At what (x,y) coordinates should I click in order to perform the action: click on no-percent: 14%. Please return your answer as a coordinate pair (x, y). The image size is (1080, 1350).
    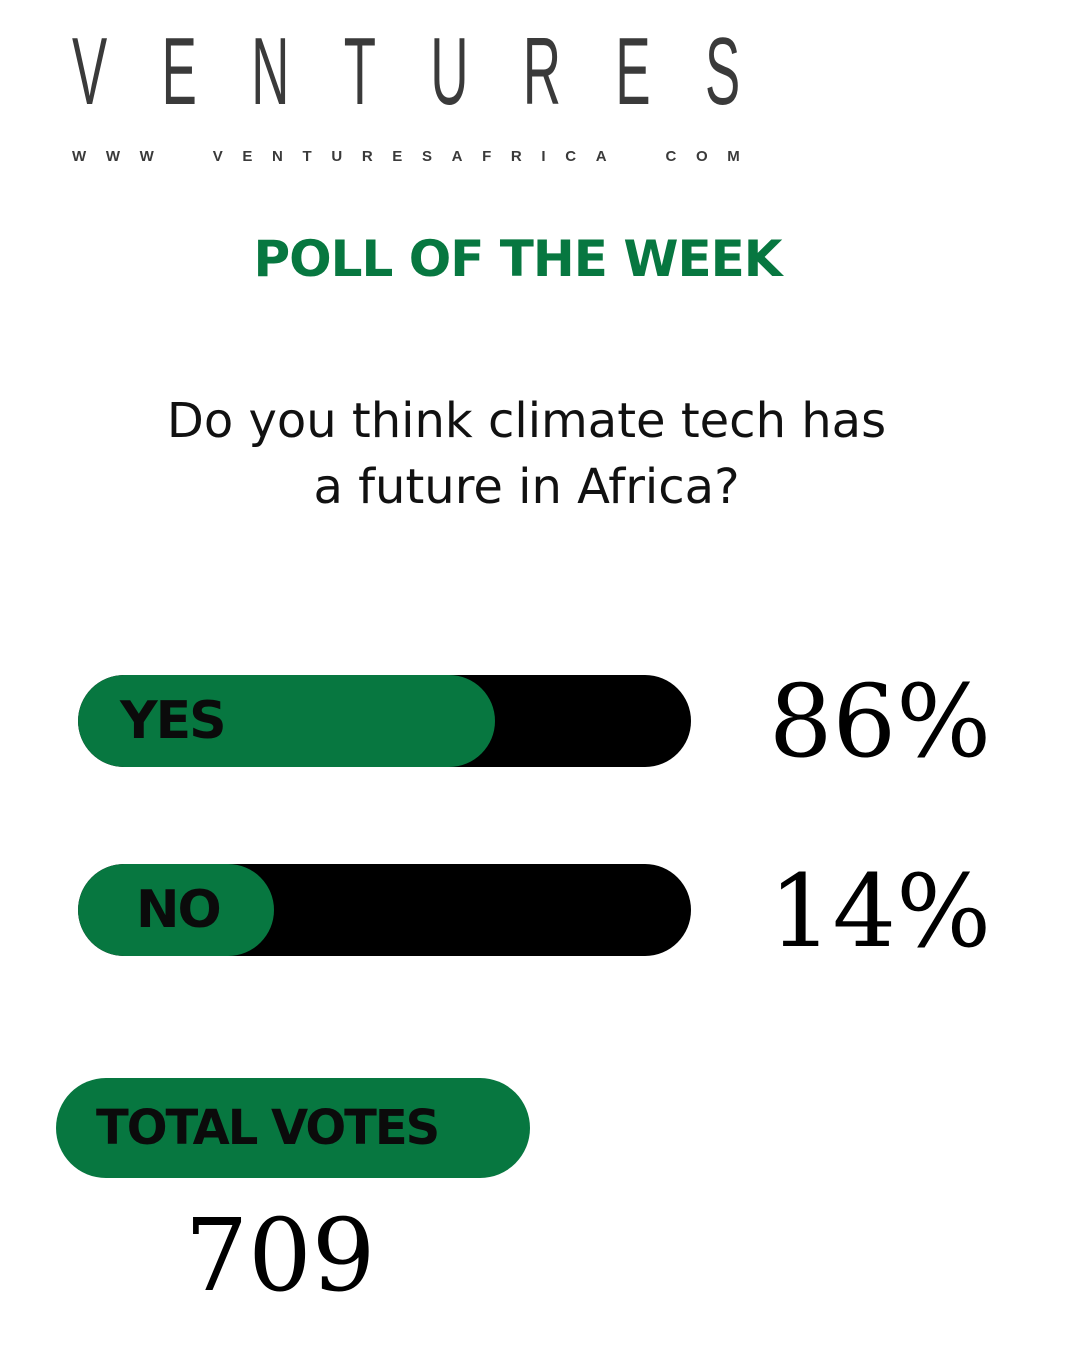
    Looking at the image, I should click on (880, 911).